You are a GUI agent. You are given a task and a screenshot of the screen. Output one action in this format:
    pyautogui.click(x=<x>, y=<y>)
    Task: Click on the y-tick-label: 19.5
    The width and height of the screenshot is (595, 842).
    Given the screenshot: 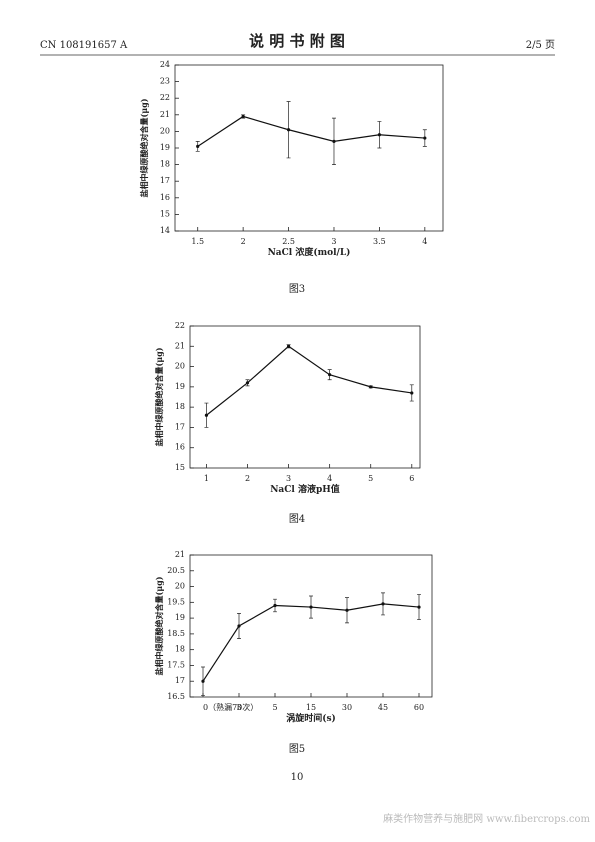 What is the action you would take?
    pyautogui.click(x=176, y=601)
    